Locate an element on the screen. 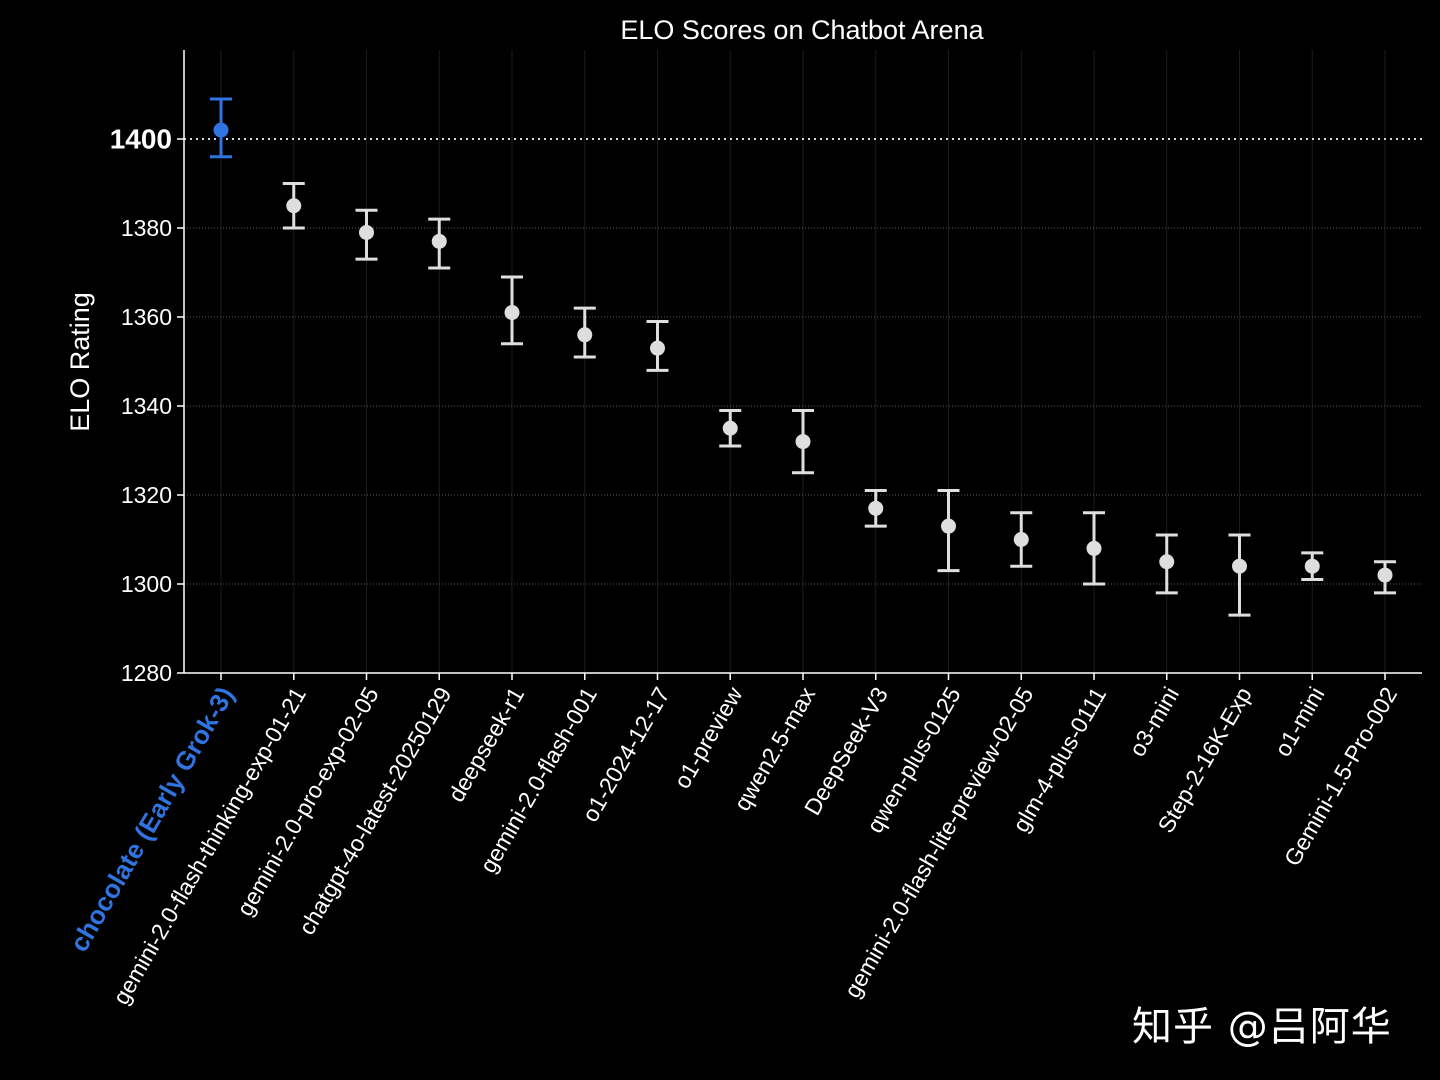  y-ticks: 1280 1300 1320 1340 1360 1380 1400 is located at coordinates (147, 405).